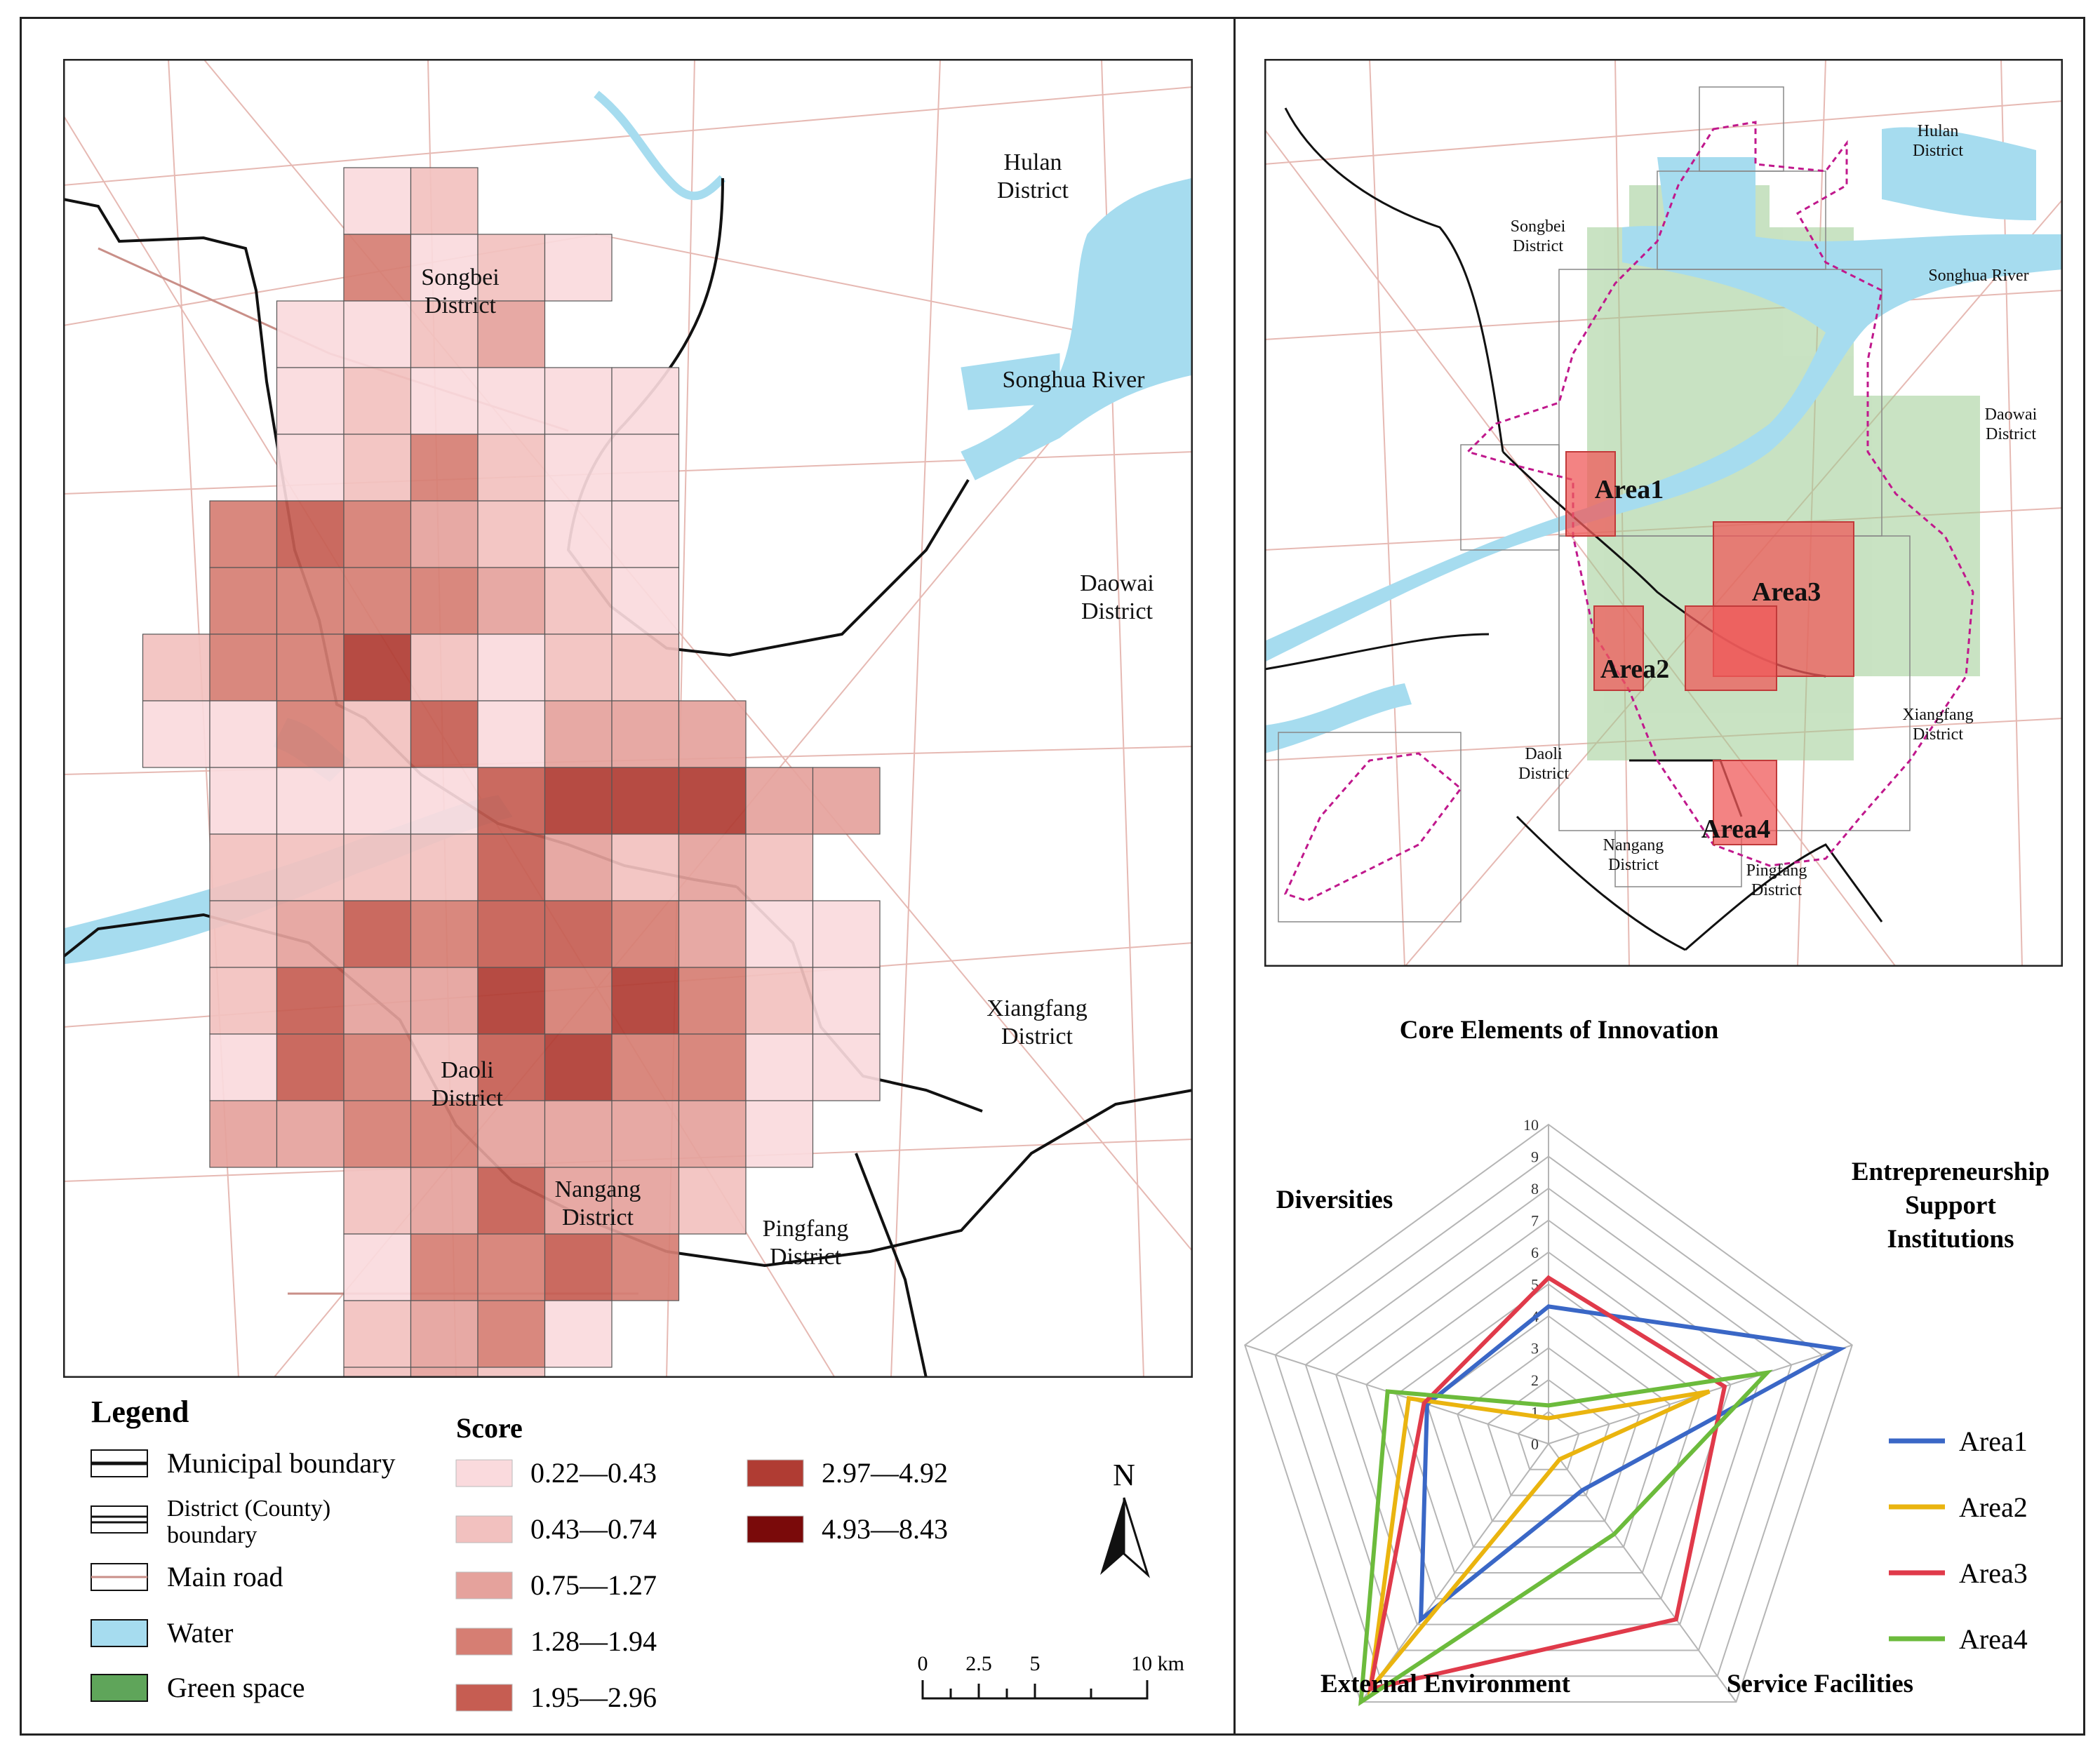  I want to click on radar-tick-label: 3, so click(1535, 1348).